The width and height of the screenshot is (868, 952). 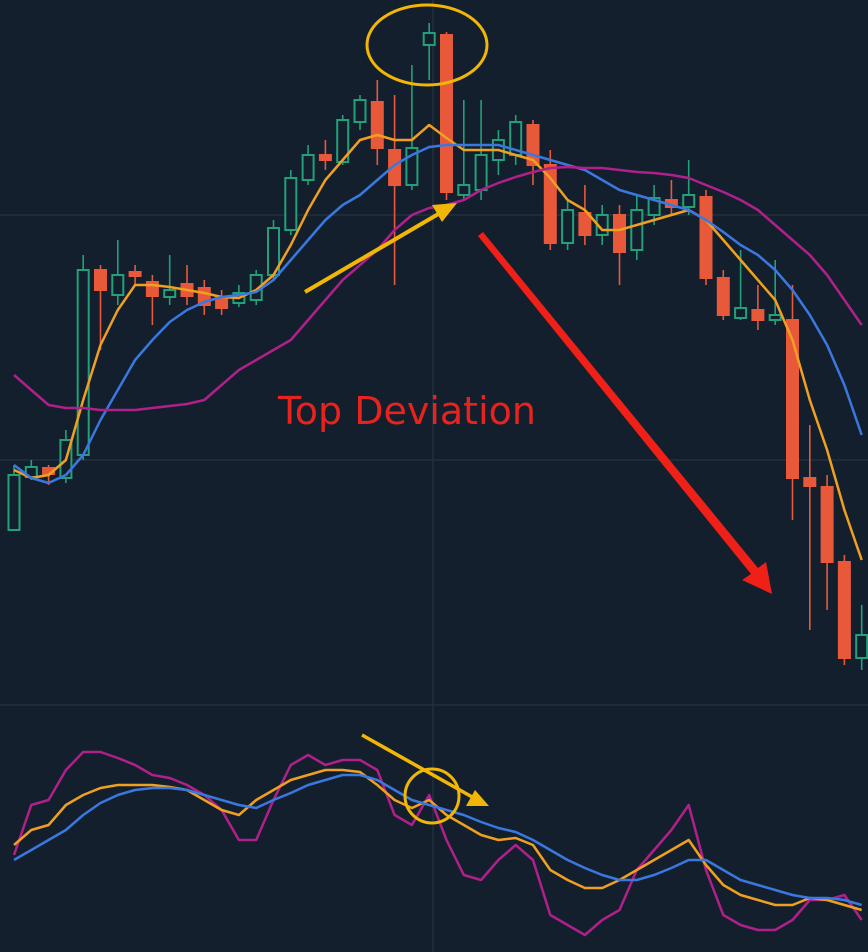 I want to click on line-series, so click(x=438, y=840).